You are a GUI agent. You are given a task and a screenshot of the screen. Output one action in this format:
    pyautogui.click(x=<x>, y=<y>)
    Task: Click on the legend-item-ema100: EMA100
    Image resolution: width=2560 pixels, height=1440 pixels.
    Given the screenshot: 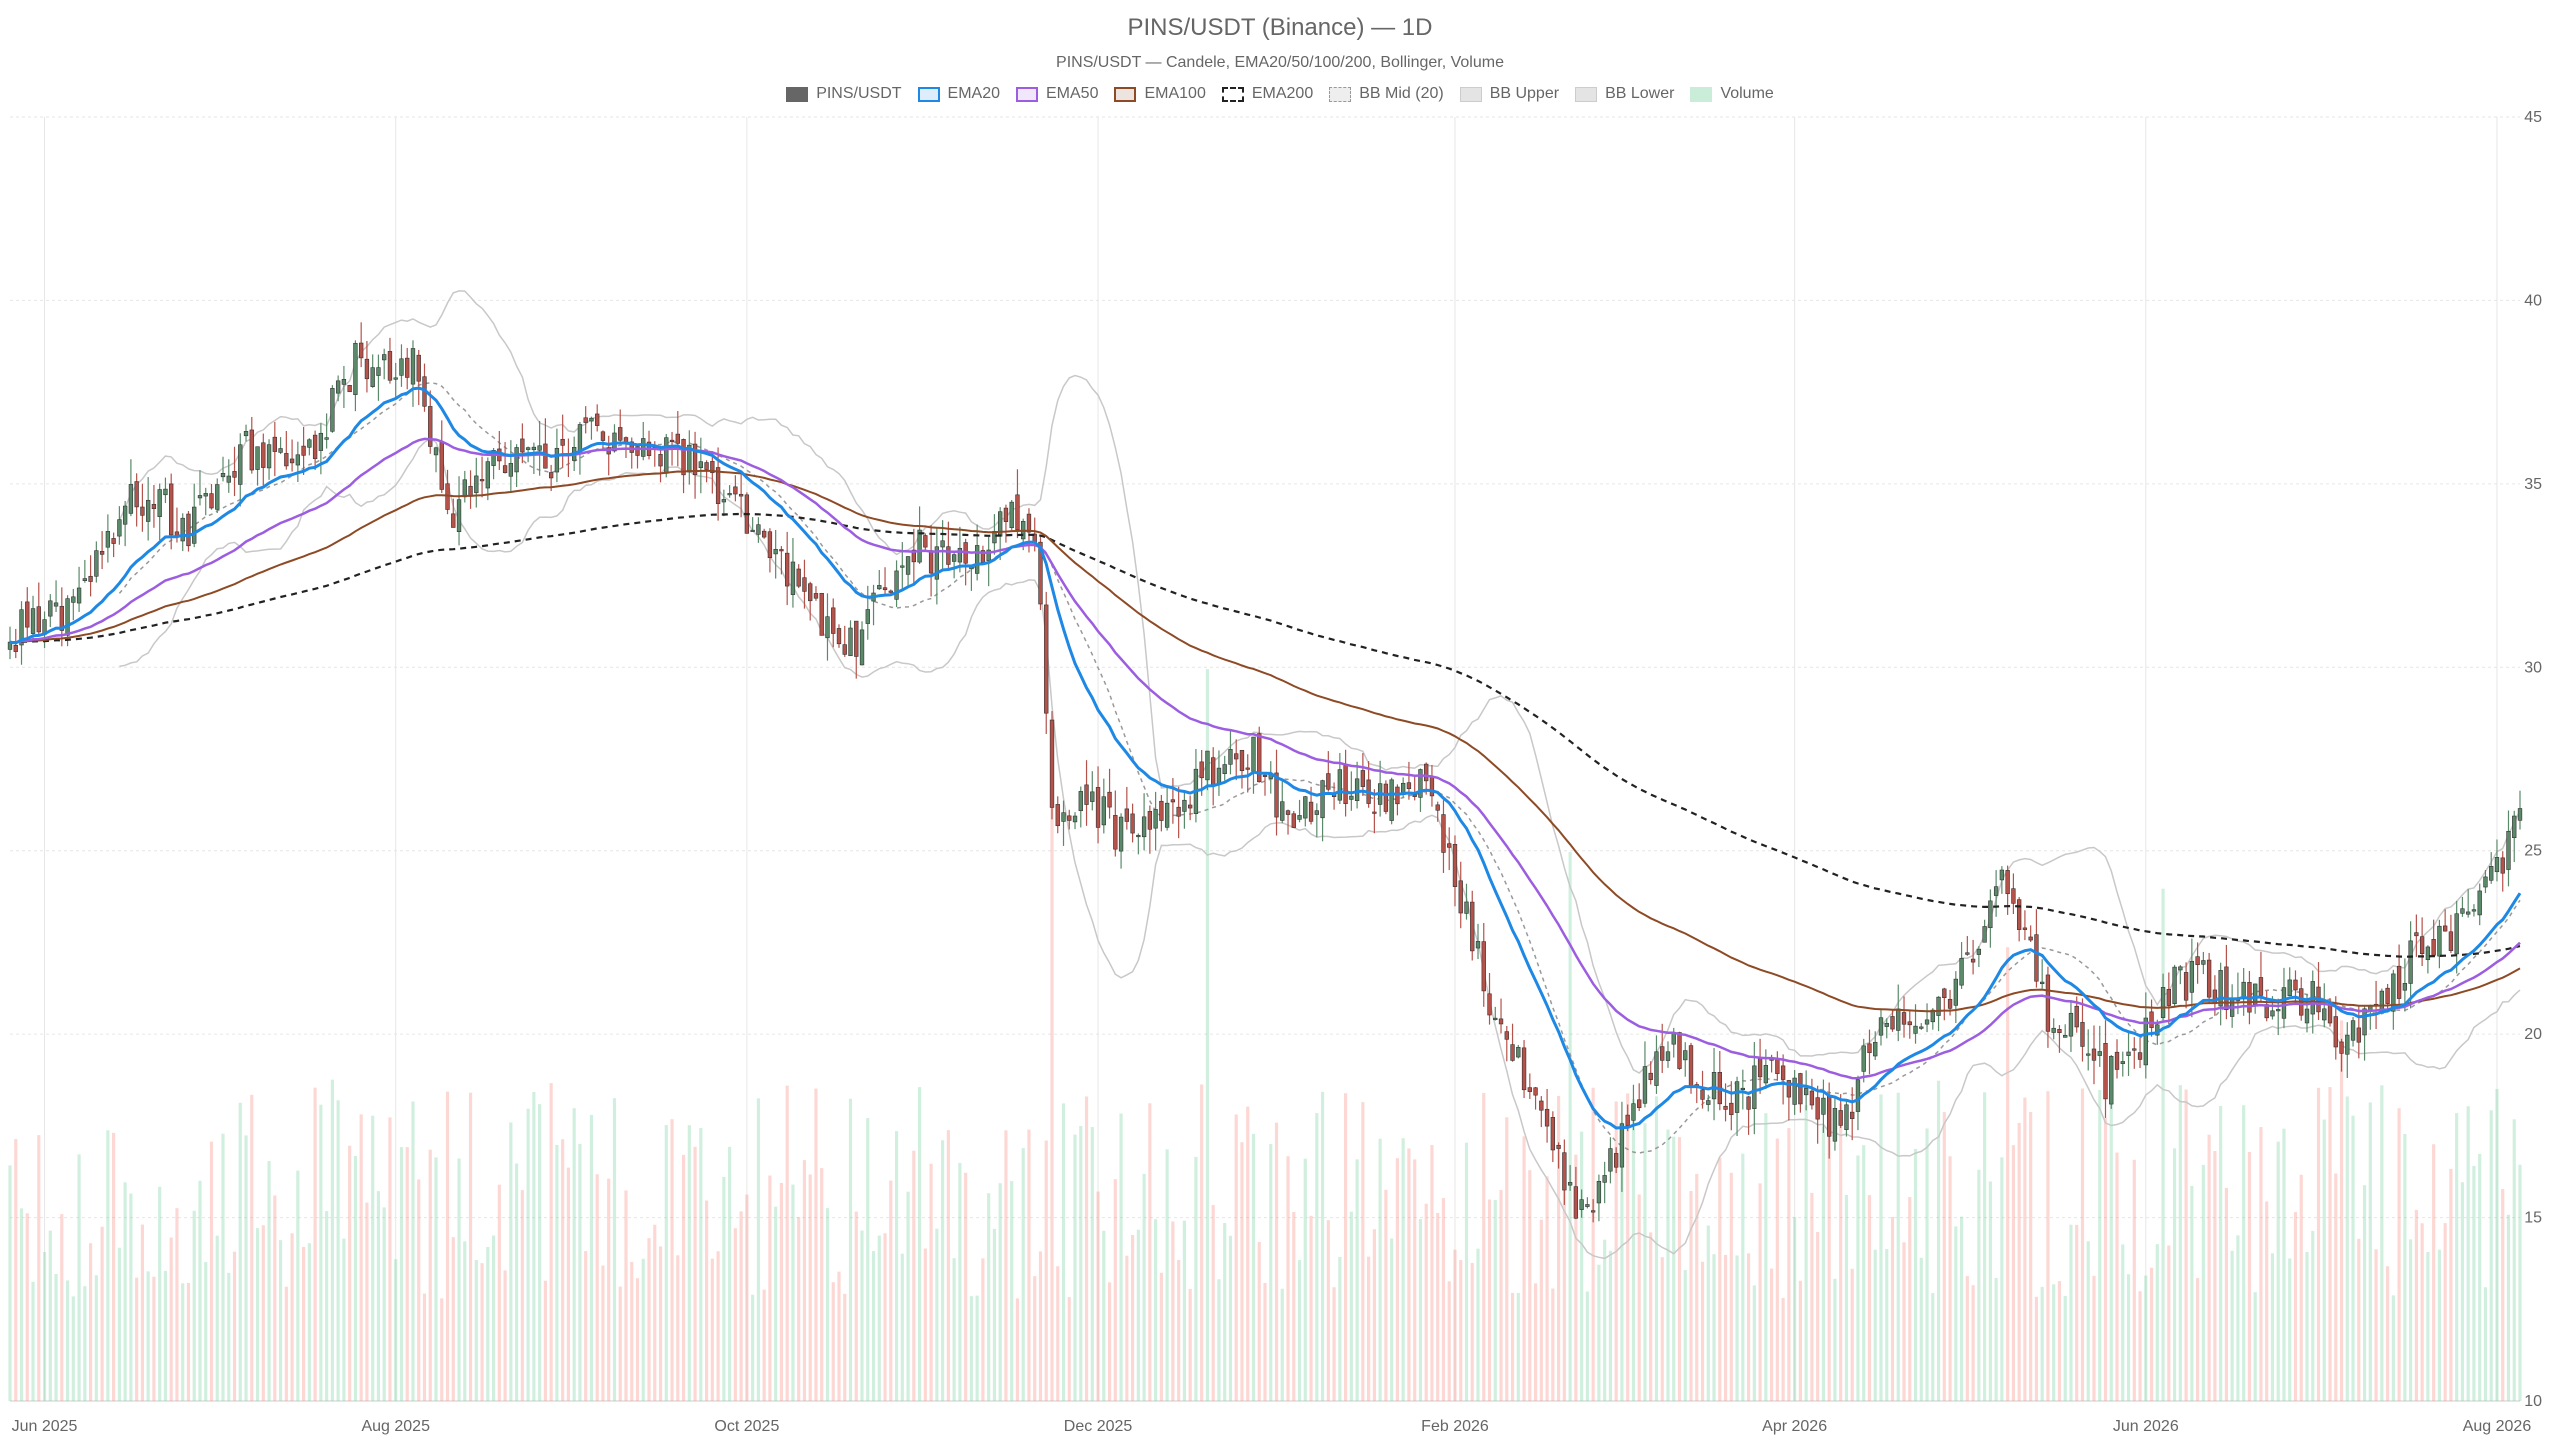 What is the action you would take?
    pyautogui.click(x=1160, y=94)
    